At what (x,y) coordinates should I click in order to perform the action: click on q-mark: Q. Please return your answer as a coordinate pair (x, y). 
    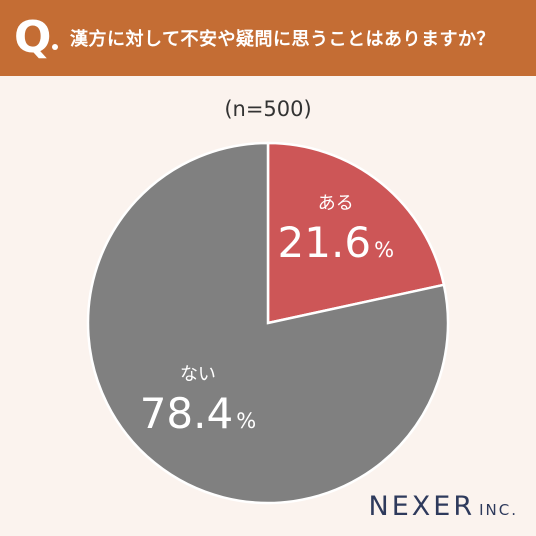
    Looking at the image, I should click on (33, 37).